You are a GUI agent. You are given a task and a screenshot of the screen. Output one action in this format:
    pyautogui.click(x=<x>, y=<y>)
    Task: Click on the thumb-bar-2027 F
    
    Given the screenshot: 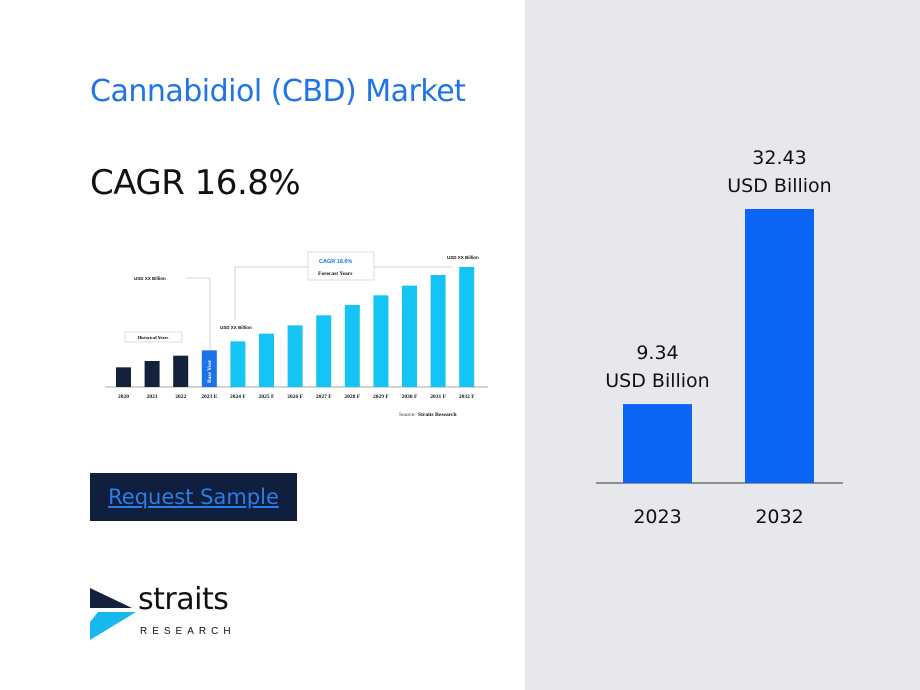 What is the action you would take?
    pyautogui.click(x=324, y=351)
    